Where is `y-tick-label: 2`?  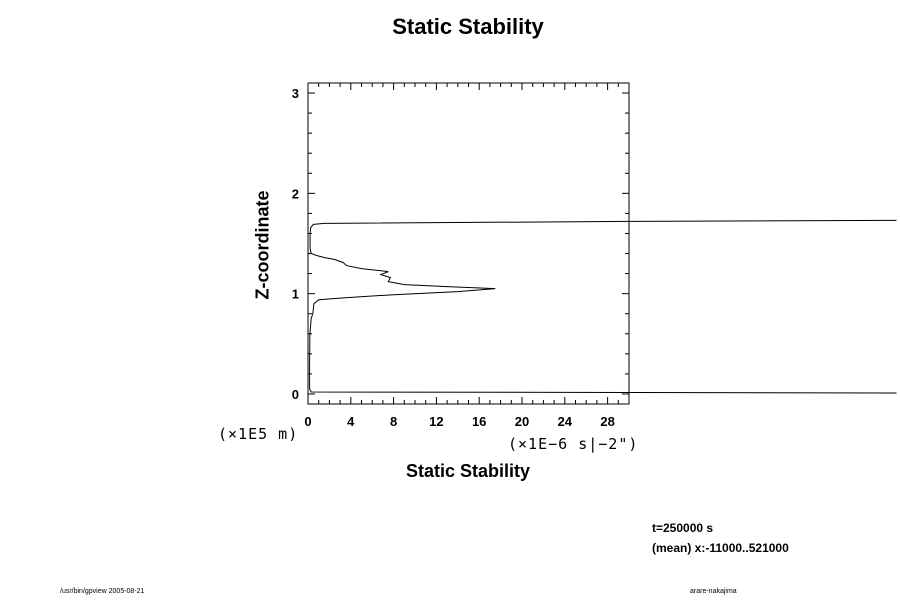 y-tick-label: 2 is located at coordinates (295, 193).